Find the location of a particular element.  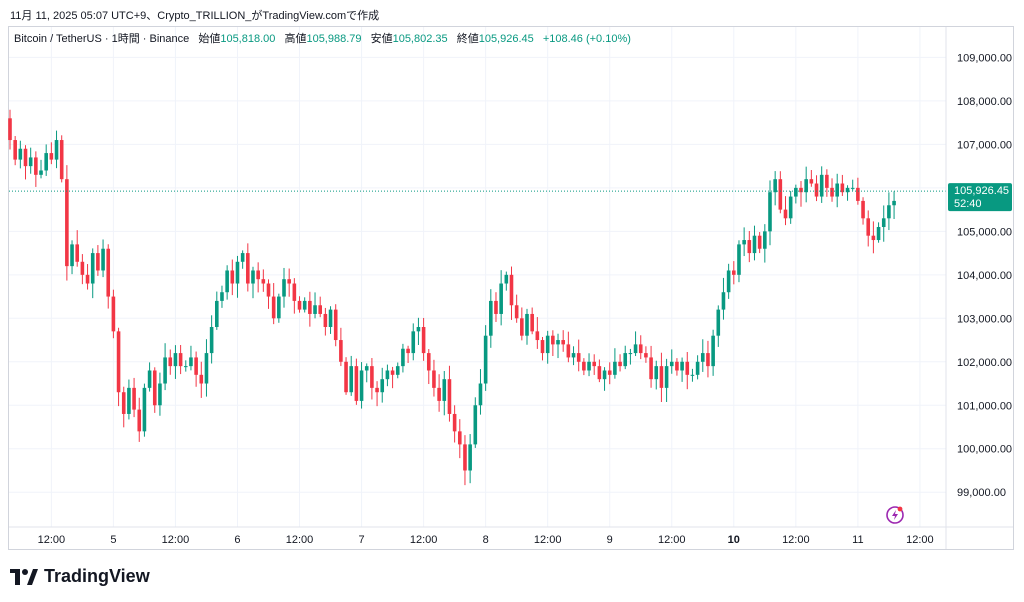

brand: TradingView is located at coordinates (80, 576).